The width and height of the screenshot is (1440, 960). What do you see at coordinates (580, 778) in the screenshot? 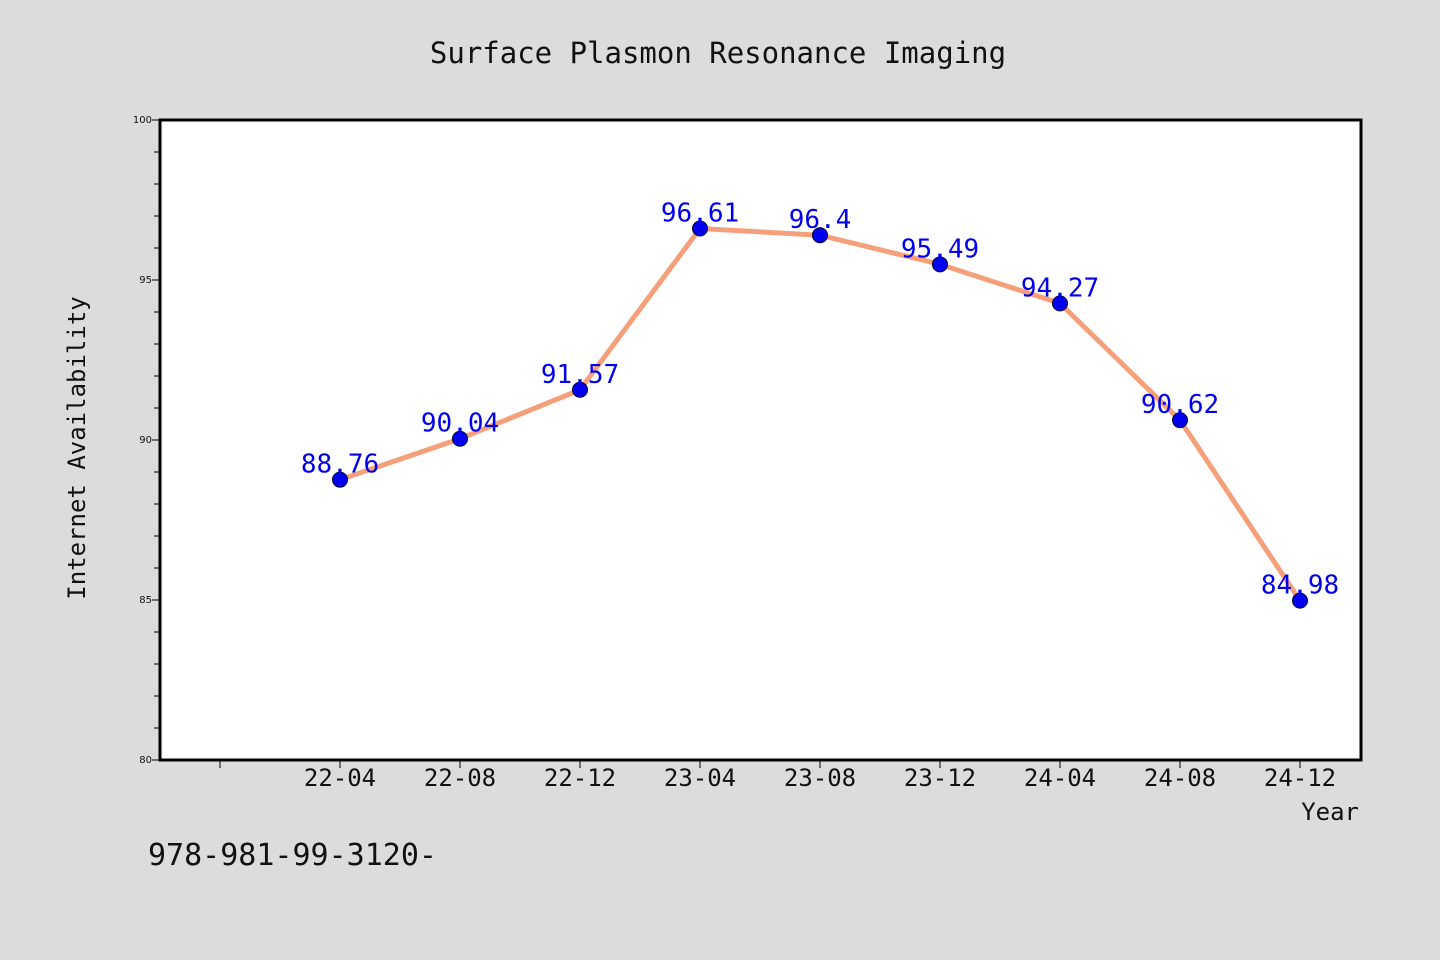
I see `x-tick-label: 22-12` at bounding box center [580, 778].